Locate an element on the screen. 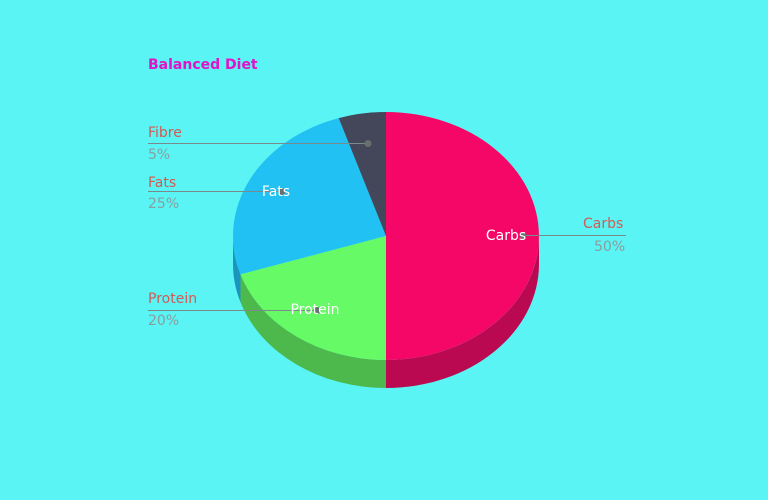 The image size is (768, 500). fats-slice-side is located at coordinates (237, 269).